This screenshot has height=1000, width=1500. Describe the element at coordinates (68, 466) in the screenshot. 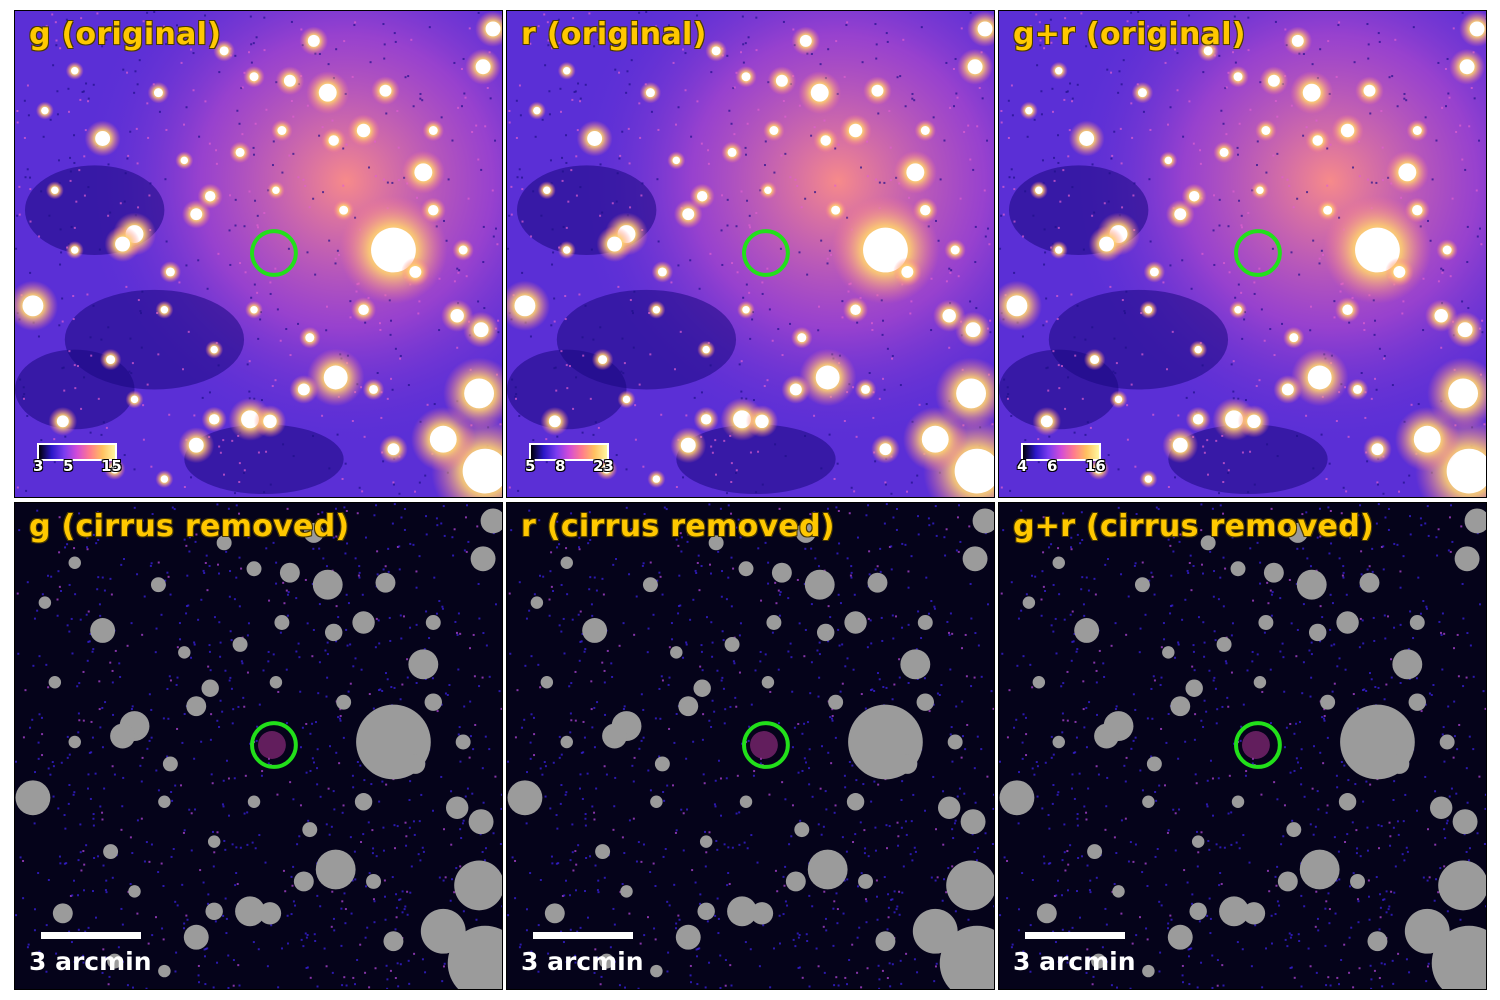

I see `colorbar-tick-mid: 5` at that location.